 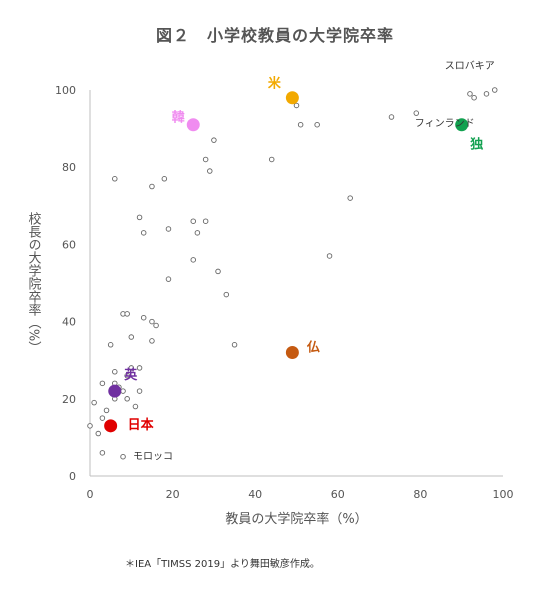 I want to click on y-tick-label: 80, so click(x=69, y=167).